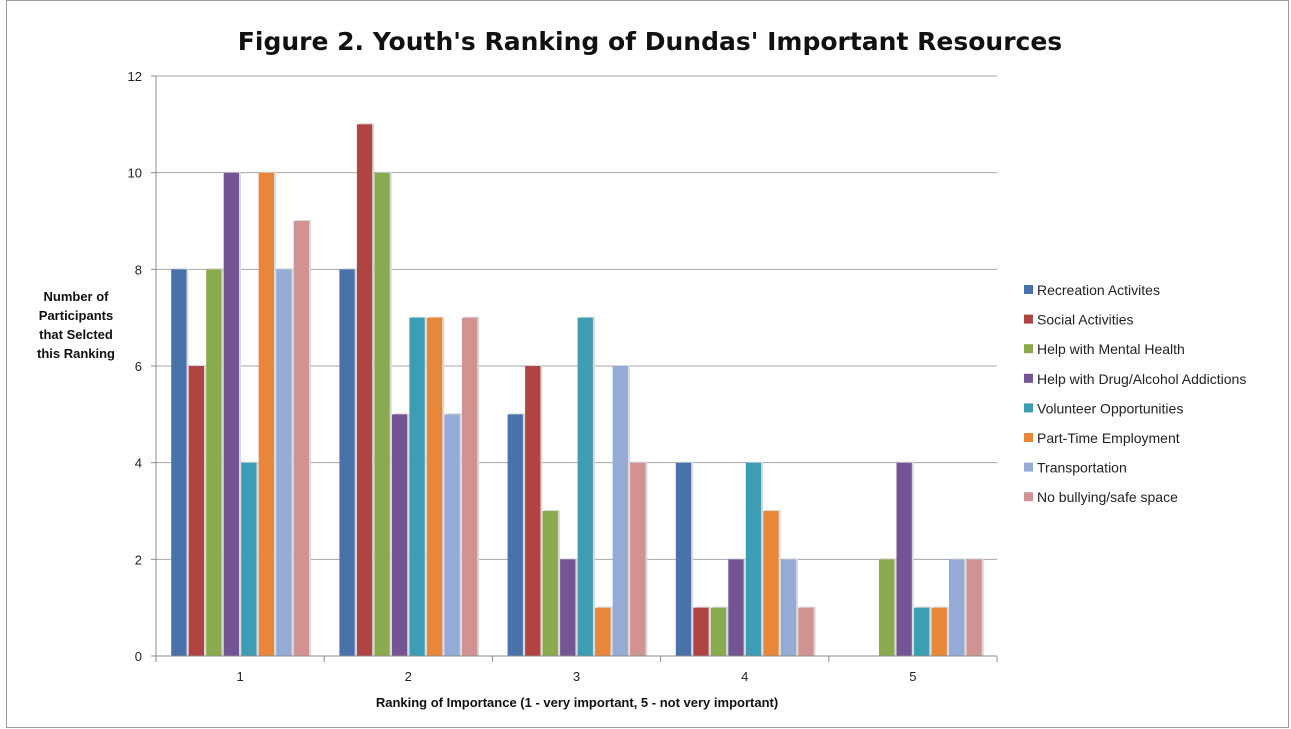 The image size is (1291, 729). Describe the element at coordinates (1107, 497) in the screenshot. I see `legend-label: No bullying/safe space` at that location.